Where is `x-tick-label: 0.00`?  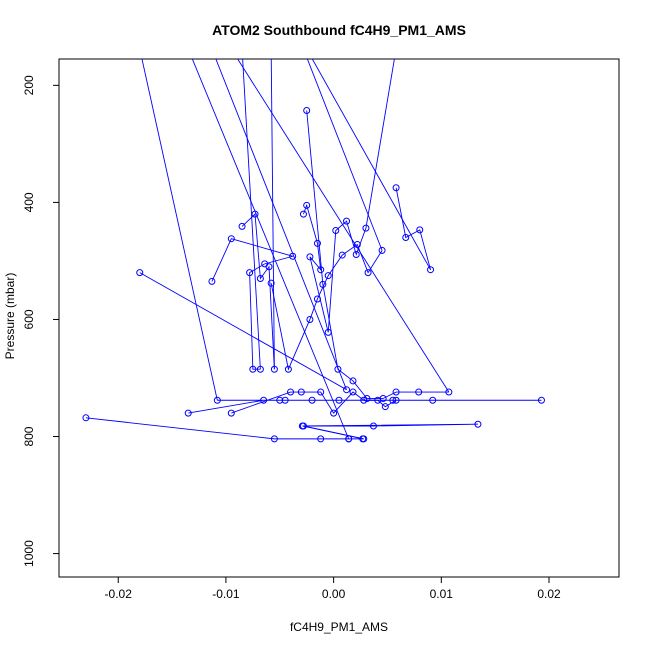 x-tick-label: 0.00 is located at coordinates (334, 594).